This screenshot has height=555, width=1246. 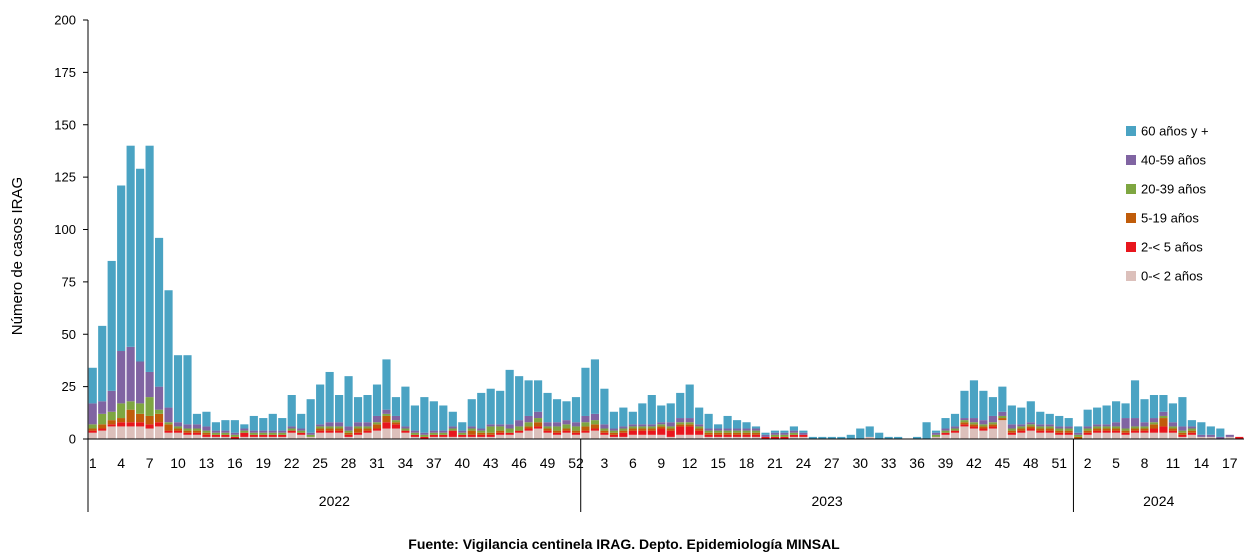 I want to click on x-tick-label: 17, so click(x=1230, y=463).